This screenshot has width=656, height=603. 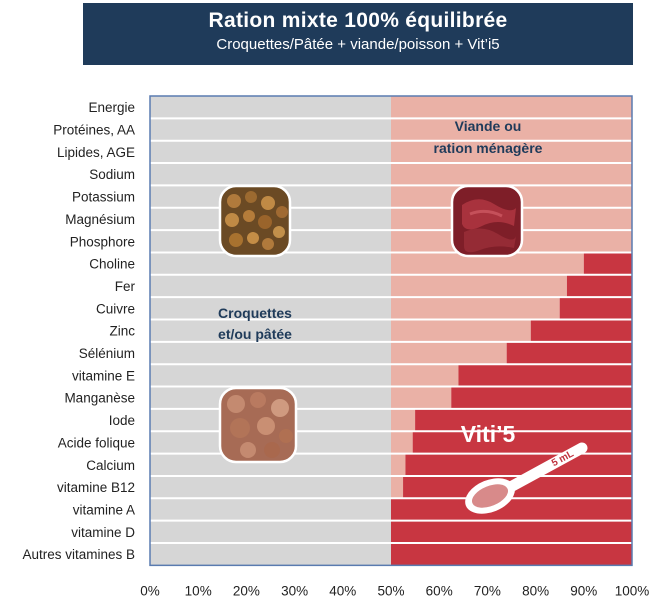 I want to click on x-tick-label-8: 70%, so click(x=487, y=590).